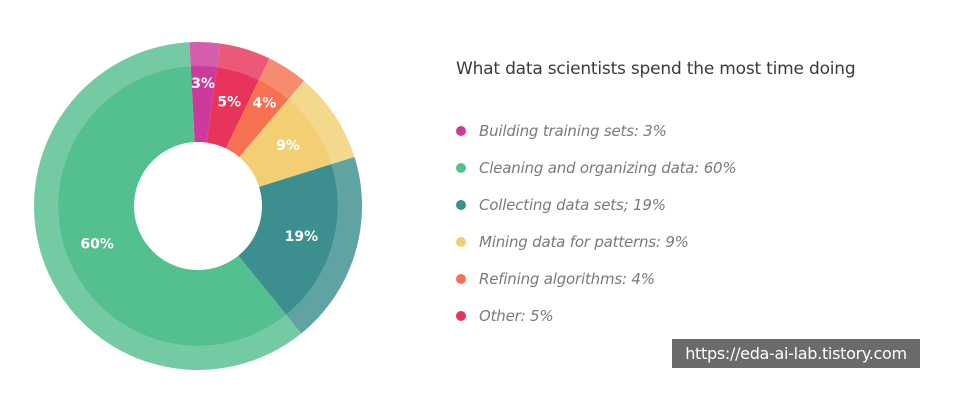 This screenshot has height=409, width=960. I want to click on slice-value-label: 4%, so click(265, 104).